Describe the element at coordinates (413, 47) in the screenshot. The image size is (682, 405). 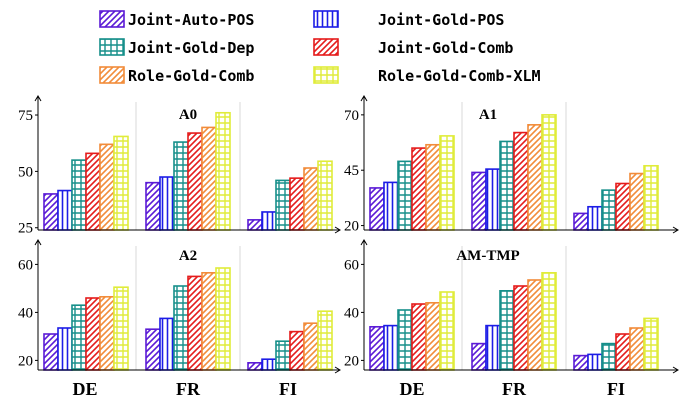
I see `legend-item-joint-gold-comb: Joint-Gold-Comb` at that location.